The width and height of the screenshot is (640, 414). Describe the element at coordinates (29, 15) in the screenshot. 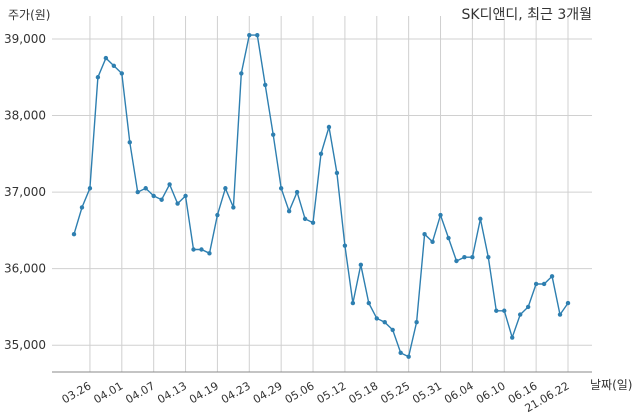

I see `y-axis-label: 주가(원)` at that location.